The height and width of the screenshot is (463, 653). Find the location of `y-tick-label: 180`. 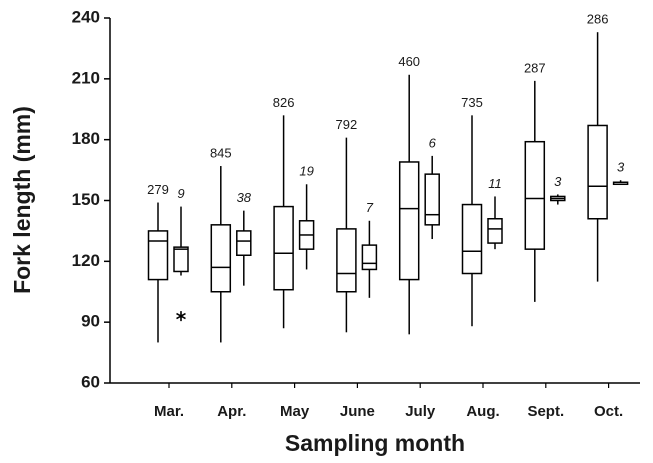

y-tick-label: 180 is located at coordinates (86, 138).